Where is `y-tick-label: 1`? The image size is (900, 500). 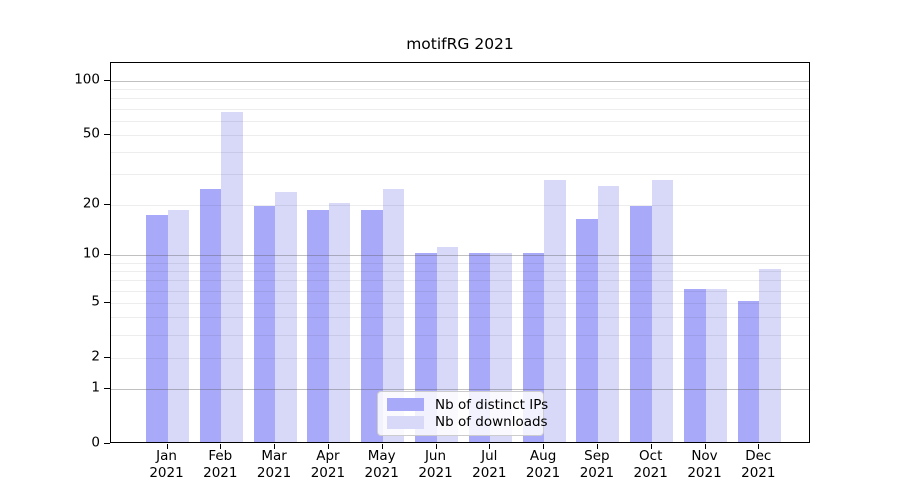 y-tick-label: 1 is located at coordinates (95, 387).